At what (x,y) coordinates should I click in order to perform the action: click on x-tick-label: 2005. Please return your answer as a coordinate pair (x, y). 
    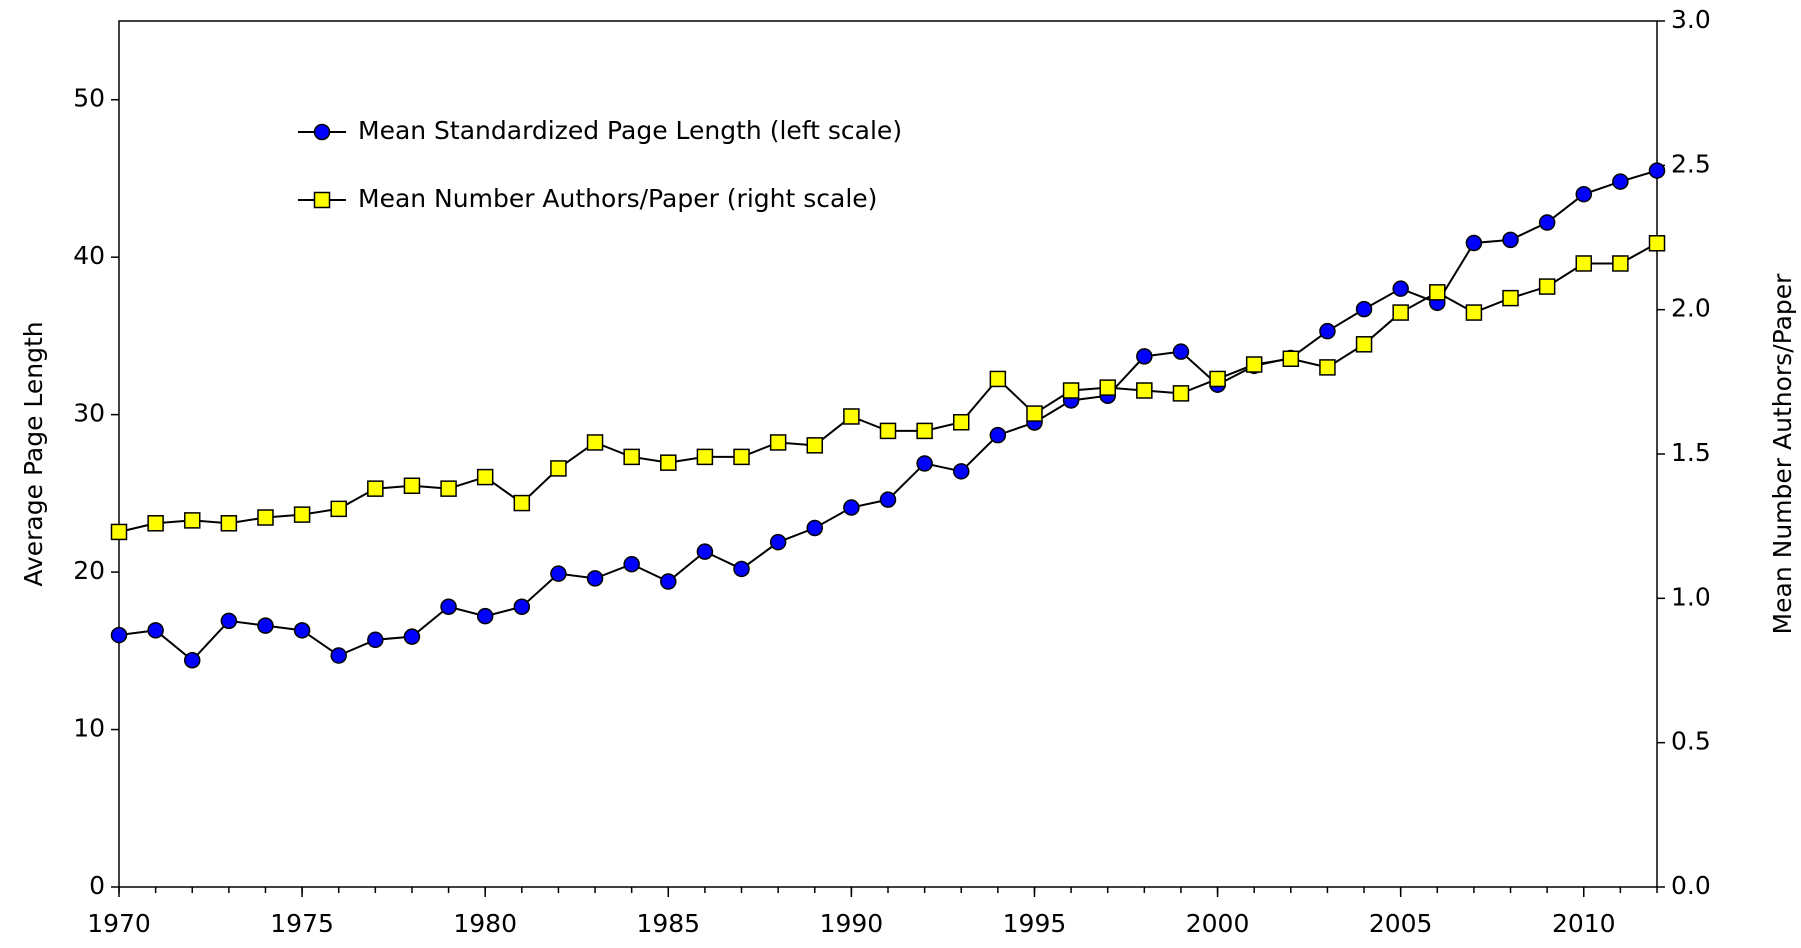
    Looking at the image, I should click on (1401, 923).